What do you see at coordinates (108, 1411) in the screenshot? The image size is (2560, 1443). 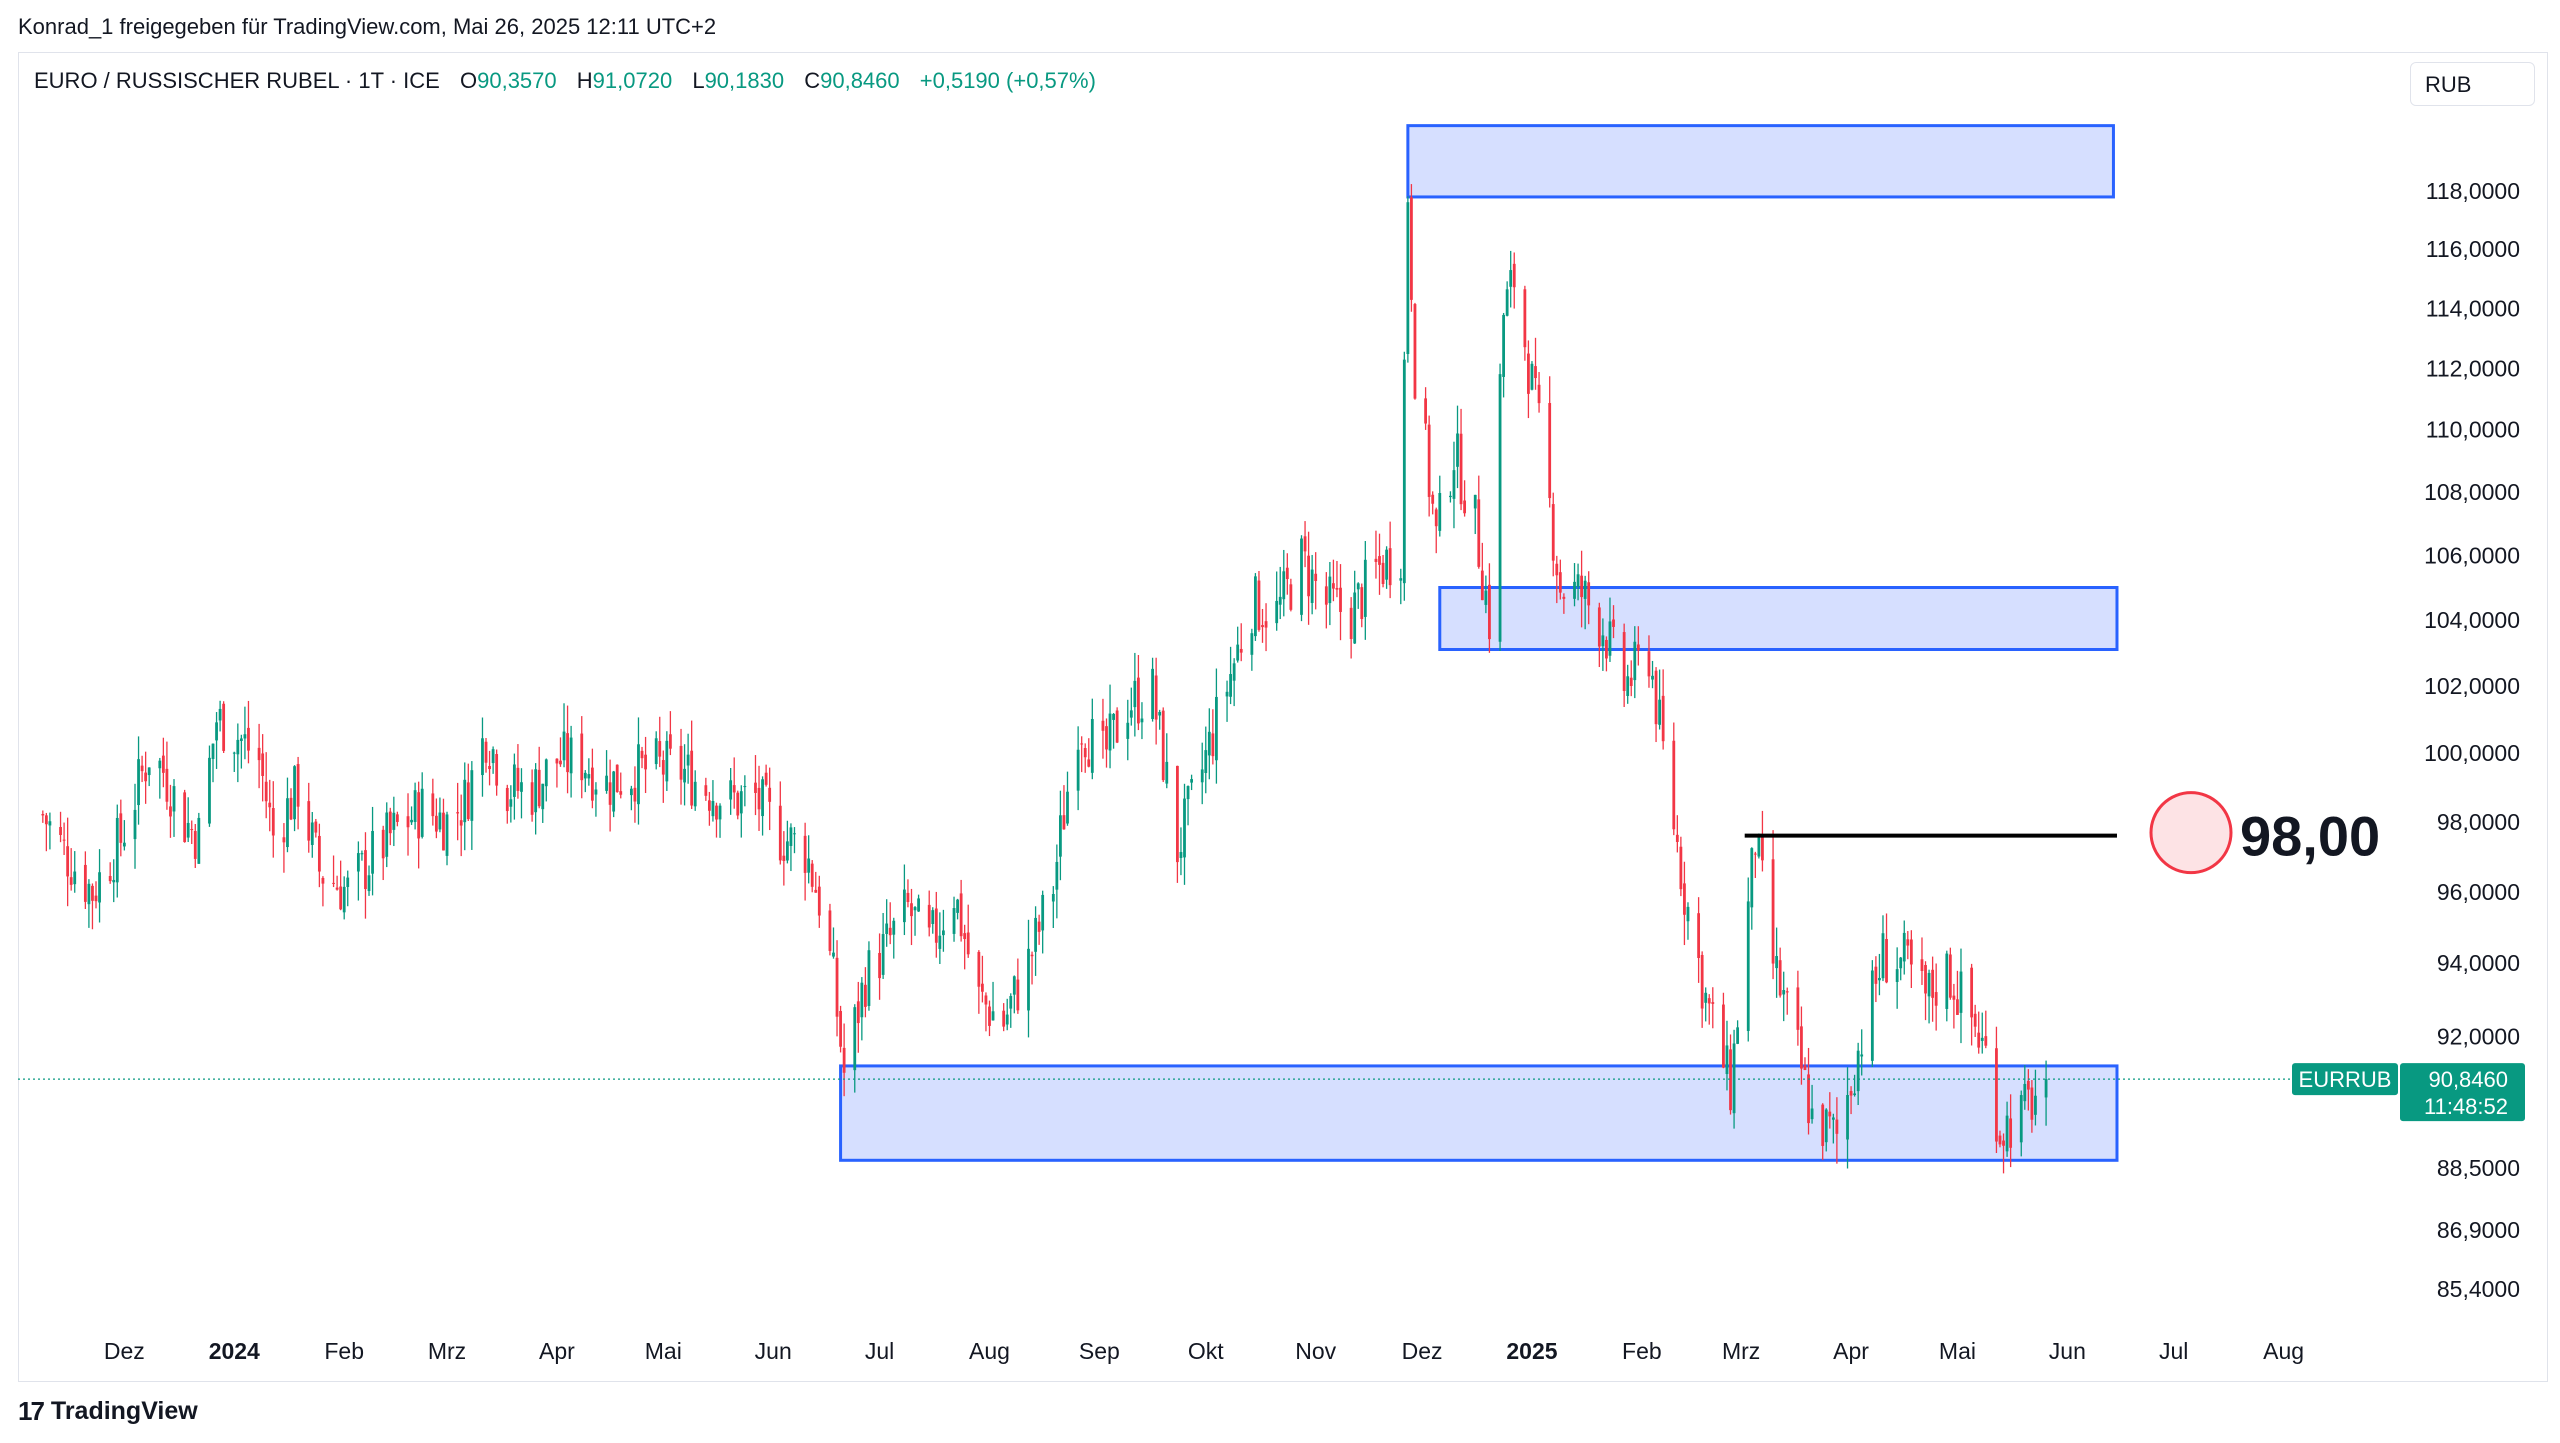 I see `tradingview-footer: 17 TradingView` at bounding box center [108, 1411].